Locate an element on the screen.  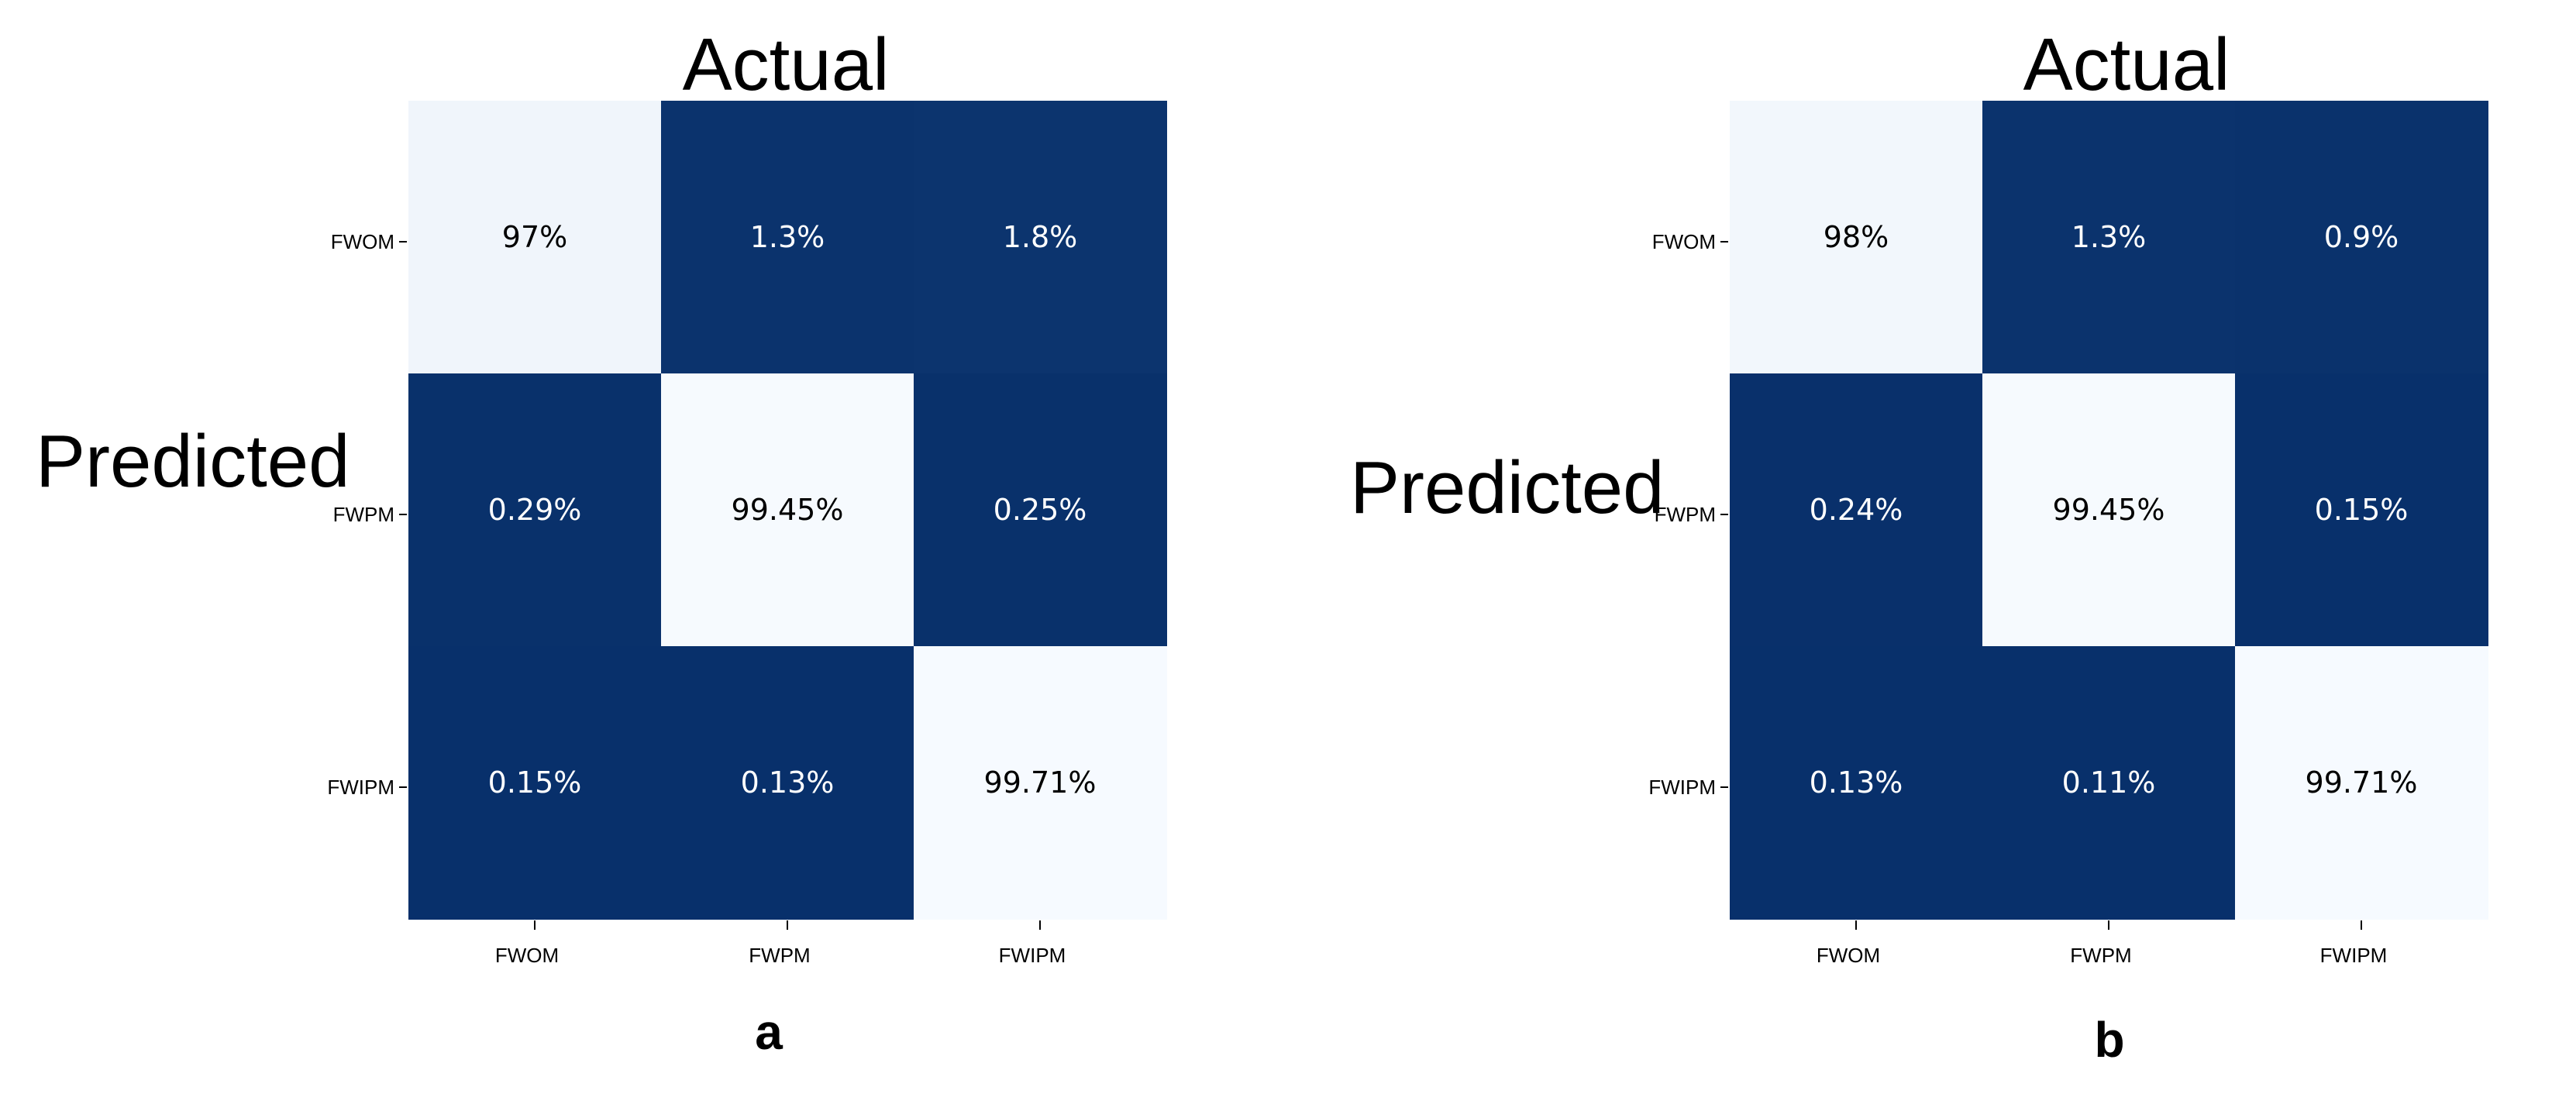
cell-value-label: 98% is located at coordinates (1856, 237).